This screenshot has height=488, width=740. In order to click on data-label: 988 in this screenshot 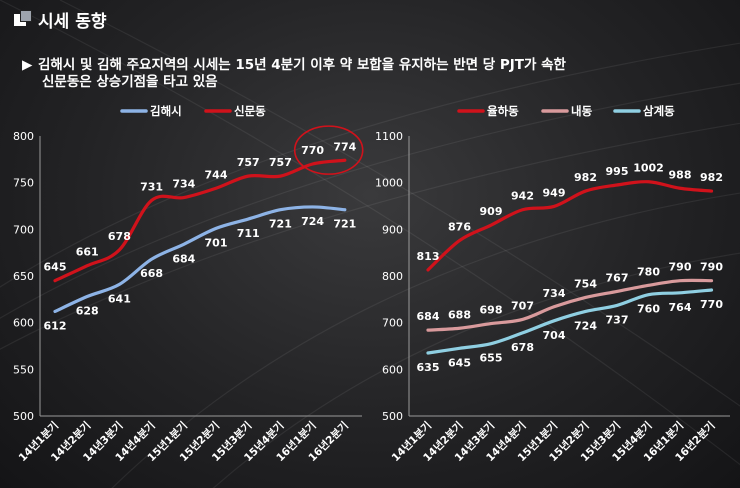, I will do `click(680, 174)`.